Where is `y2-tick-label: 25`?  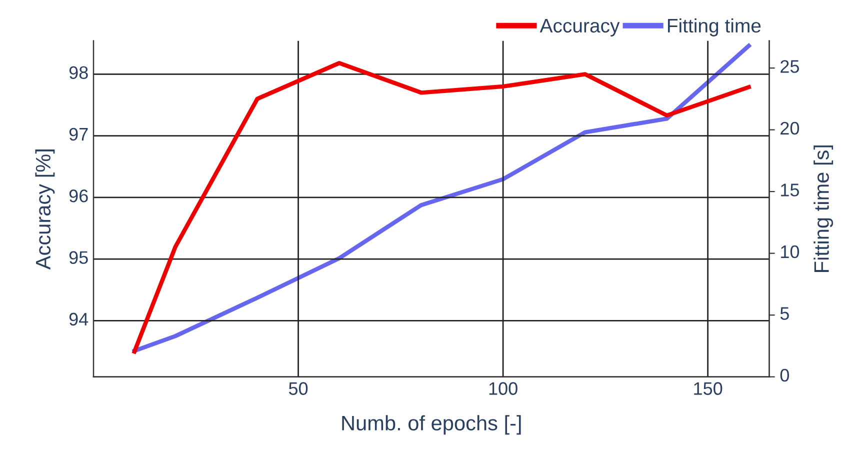 y2-tick-label: 25 is located at coordinates (789, 66).